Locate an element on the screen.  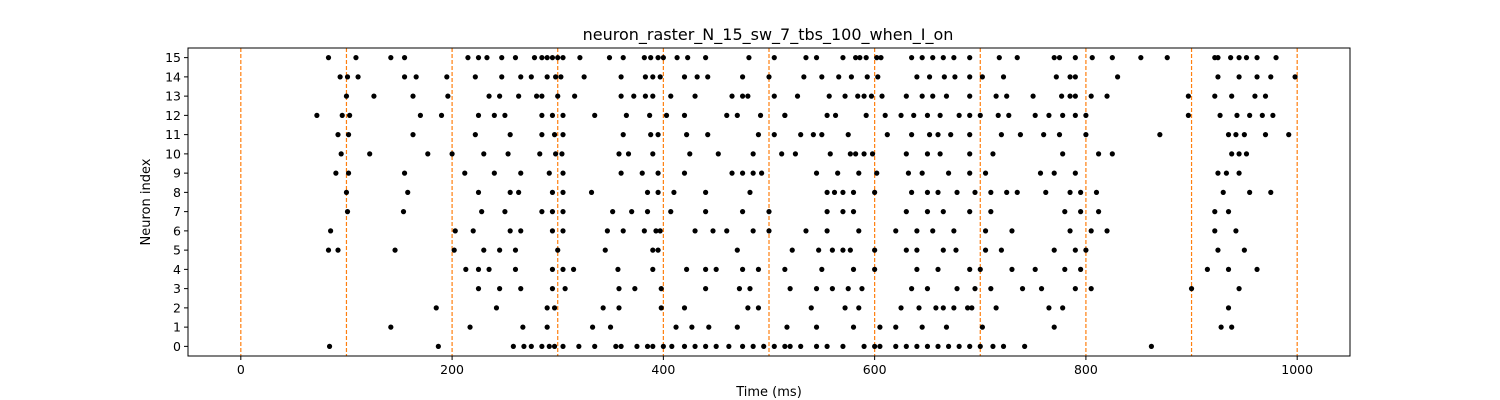
y-tick-label-1: 1 is located at coordinates (177, 327).